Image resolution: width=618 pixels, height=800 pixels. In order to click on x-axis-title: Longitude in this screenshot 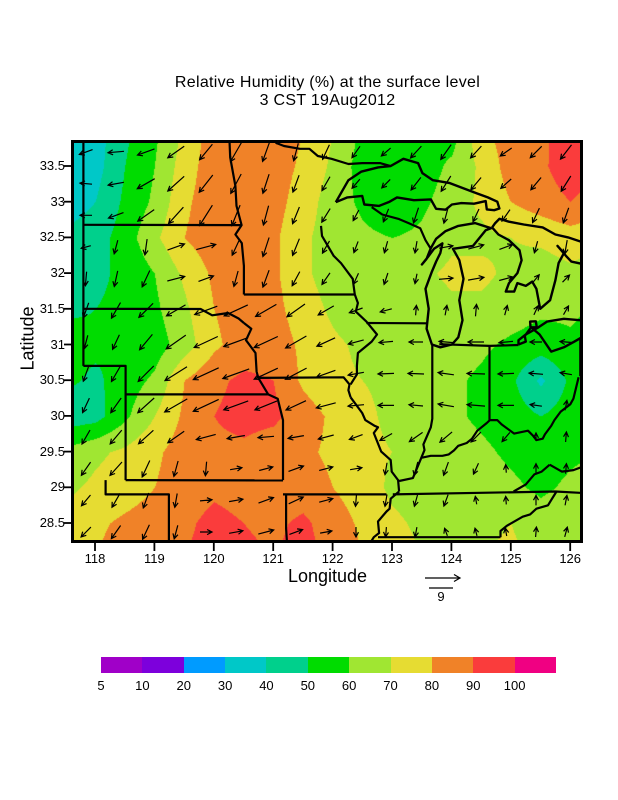, I will do `click(327, 576)`.